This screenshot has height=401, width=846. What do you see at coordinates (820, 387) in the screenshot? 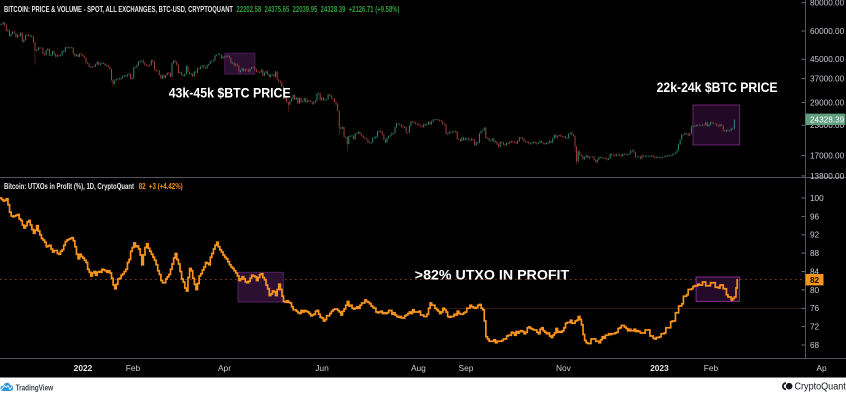
I see `svg-text: CryptoQuant` at bounding box center [820, 387].